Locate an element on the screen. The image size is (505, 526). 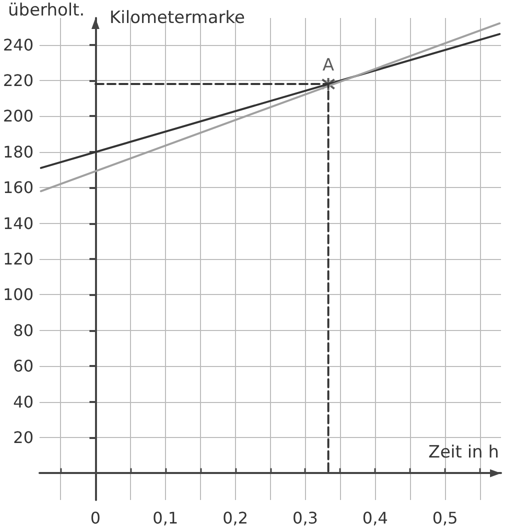
x-tick-label: 0,3 is located at coordinates (305, 517).